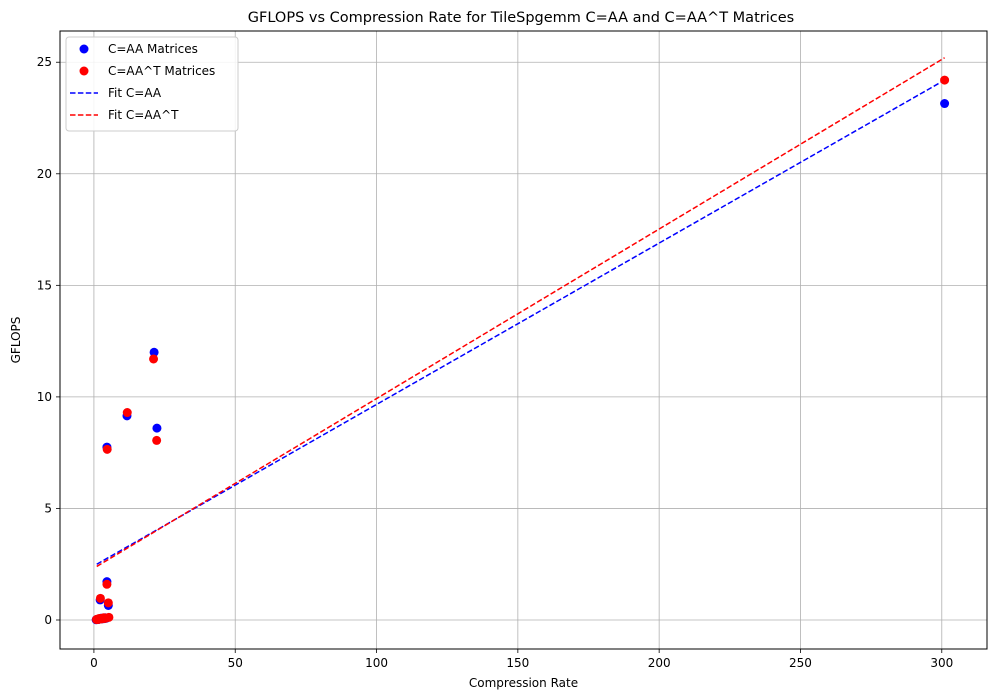  What do you see at coordinates (153, 49) in the screenshot?
I see `legend-label: C=AA Matrices` at bounding box center [153, 49].